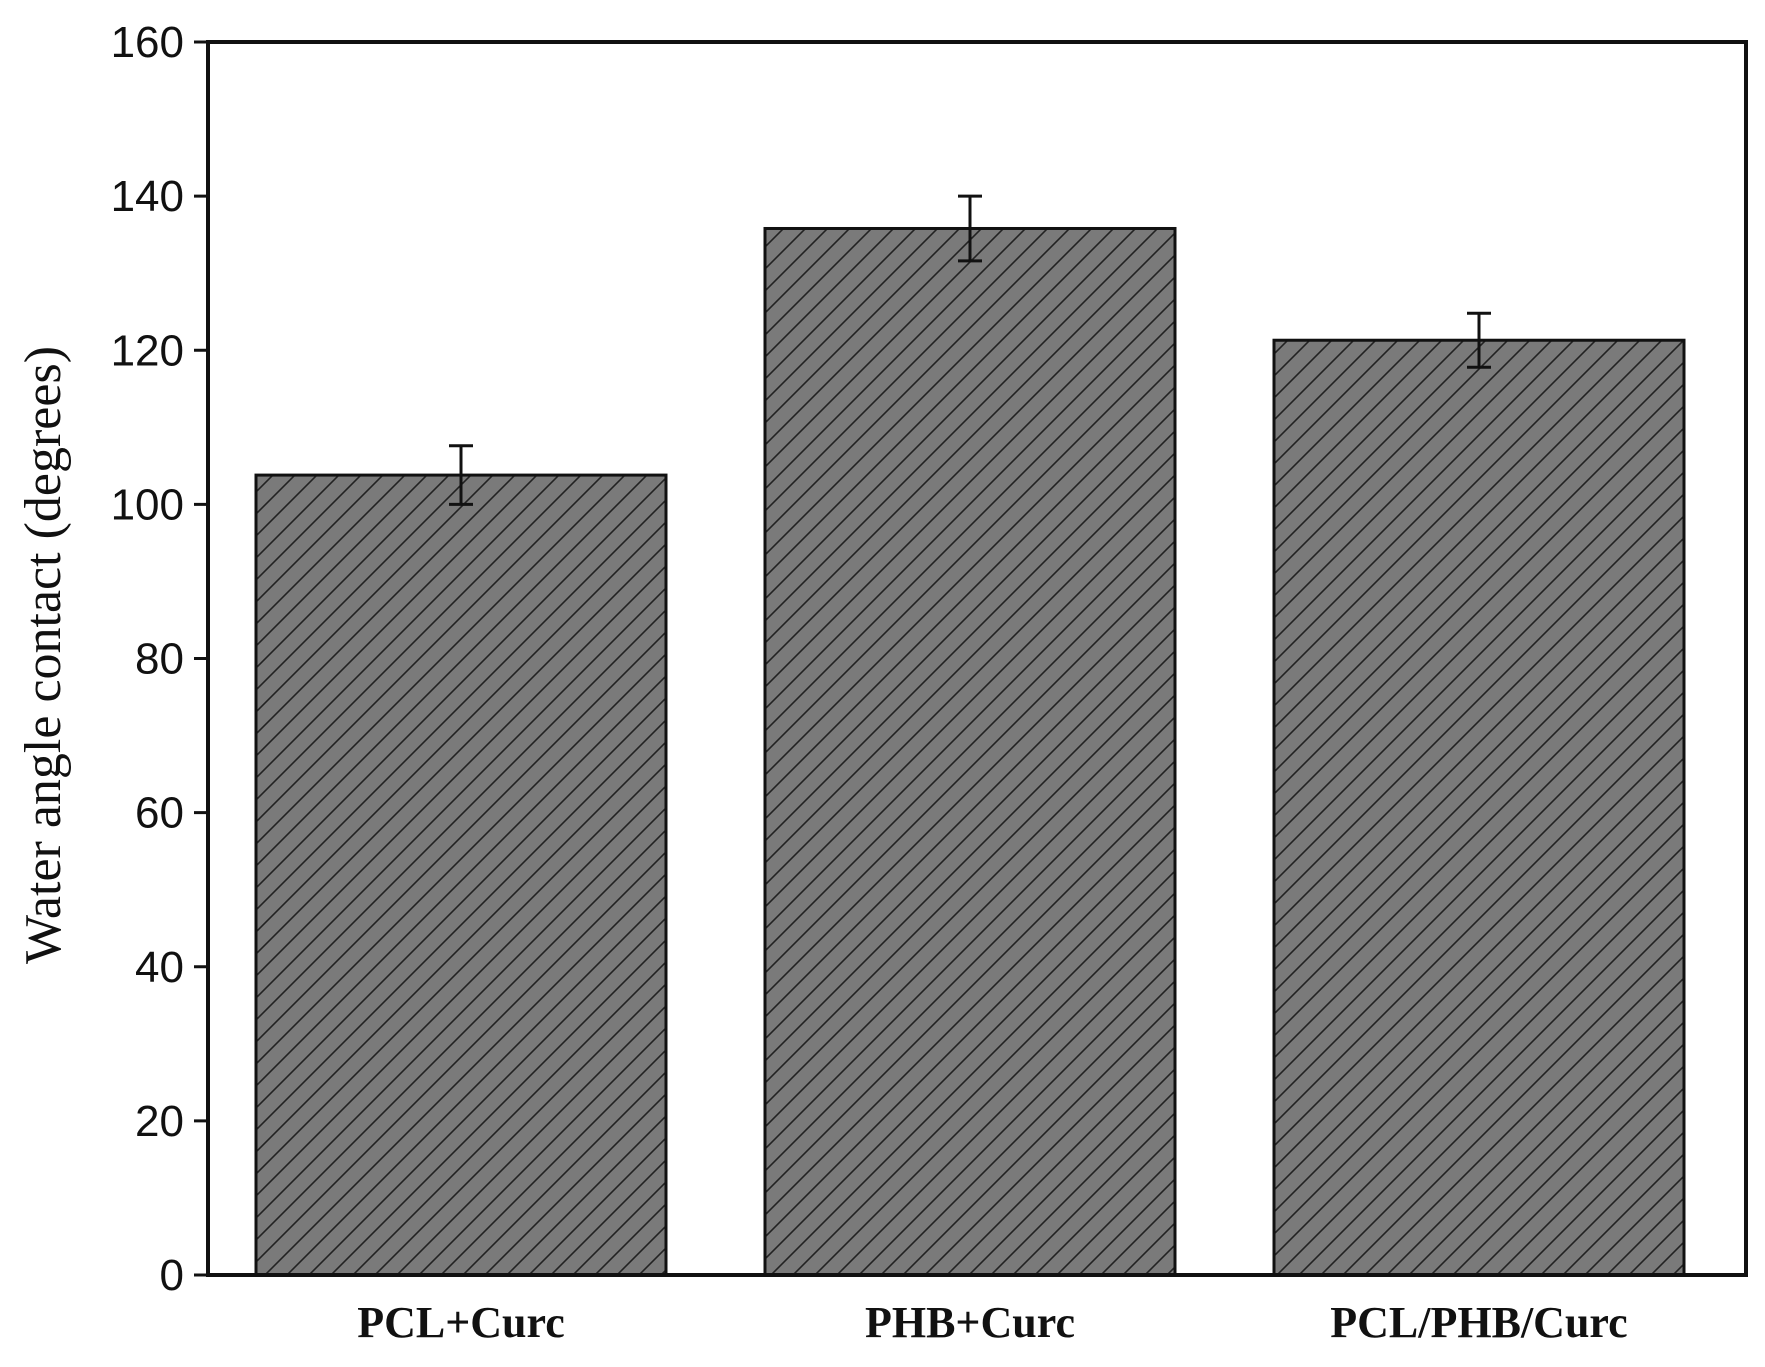 This screenshot has width=1765, height=1367. I want to click on y-tick-label-140: 140, so click(147, 196).